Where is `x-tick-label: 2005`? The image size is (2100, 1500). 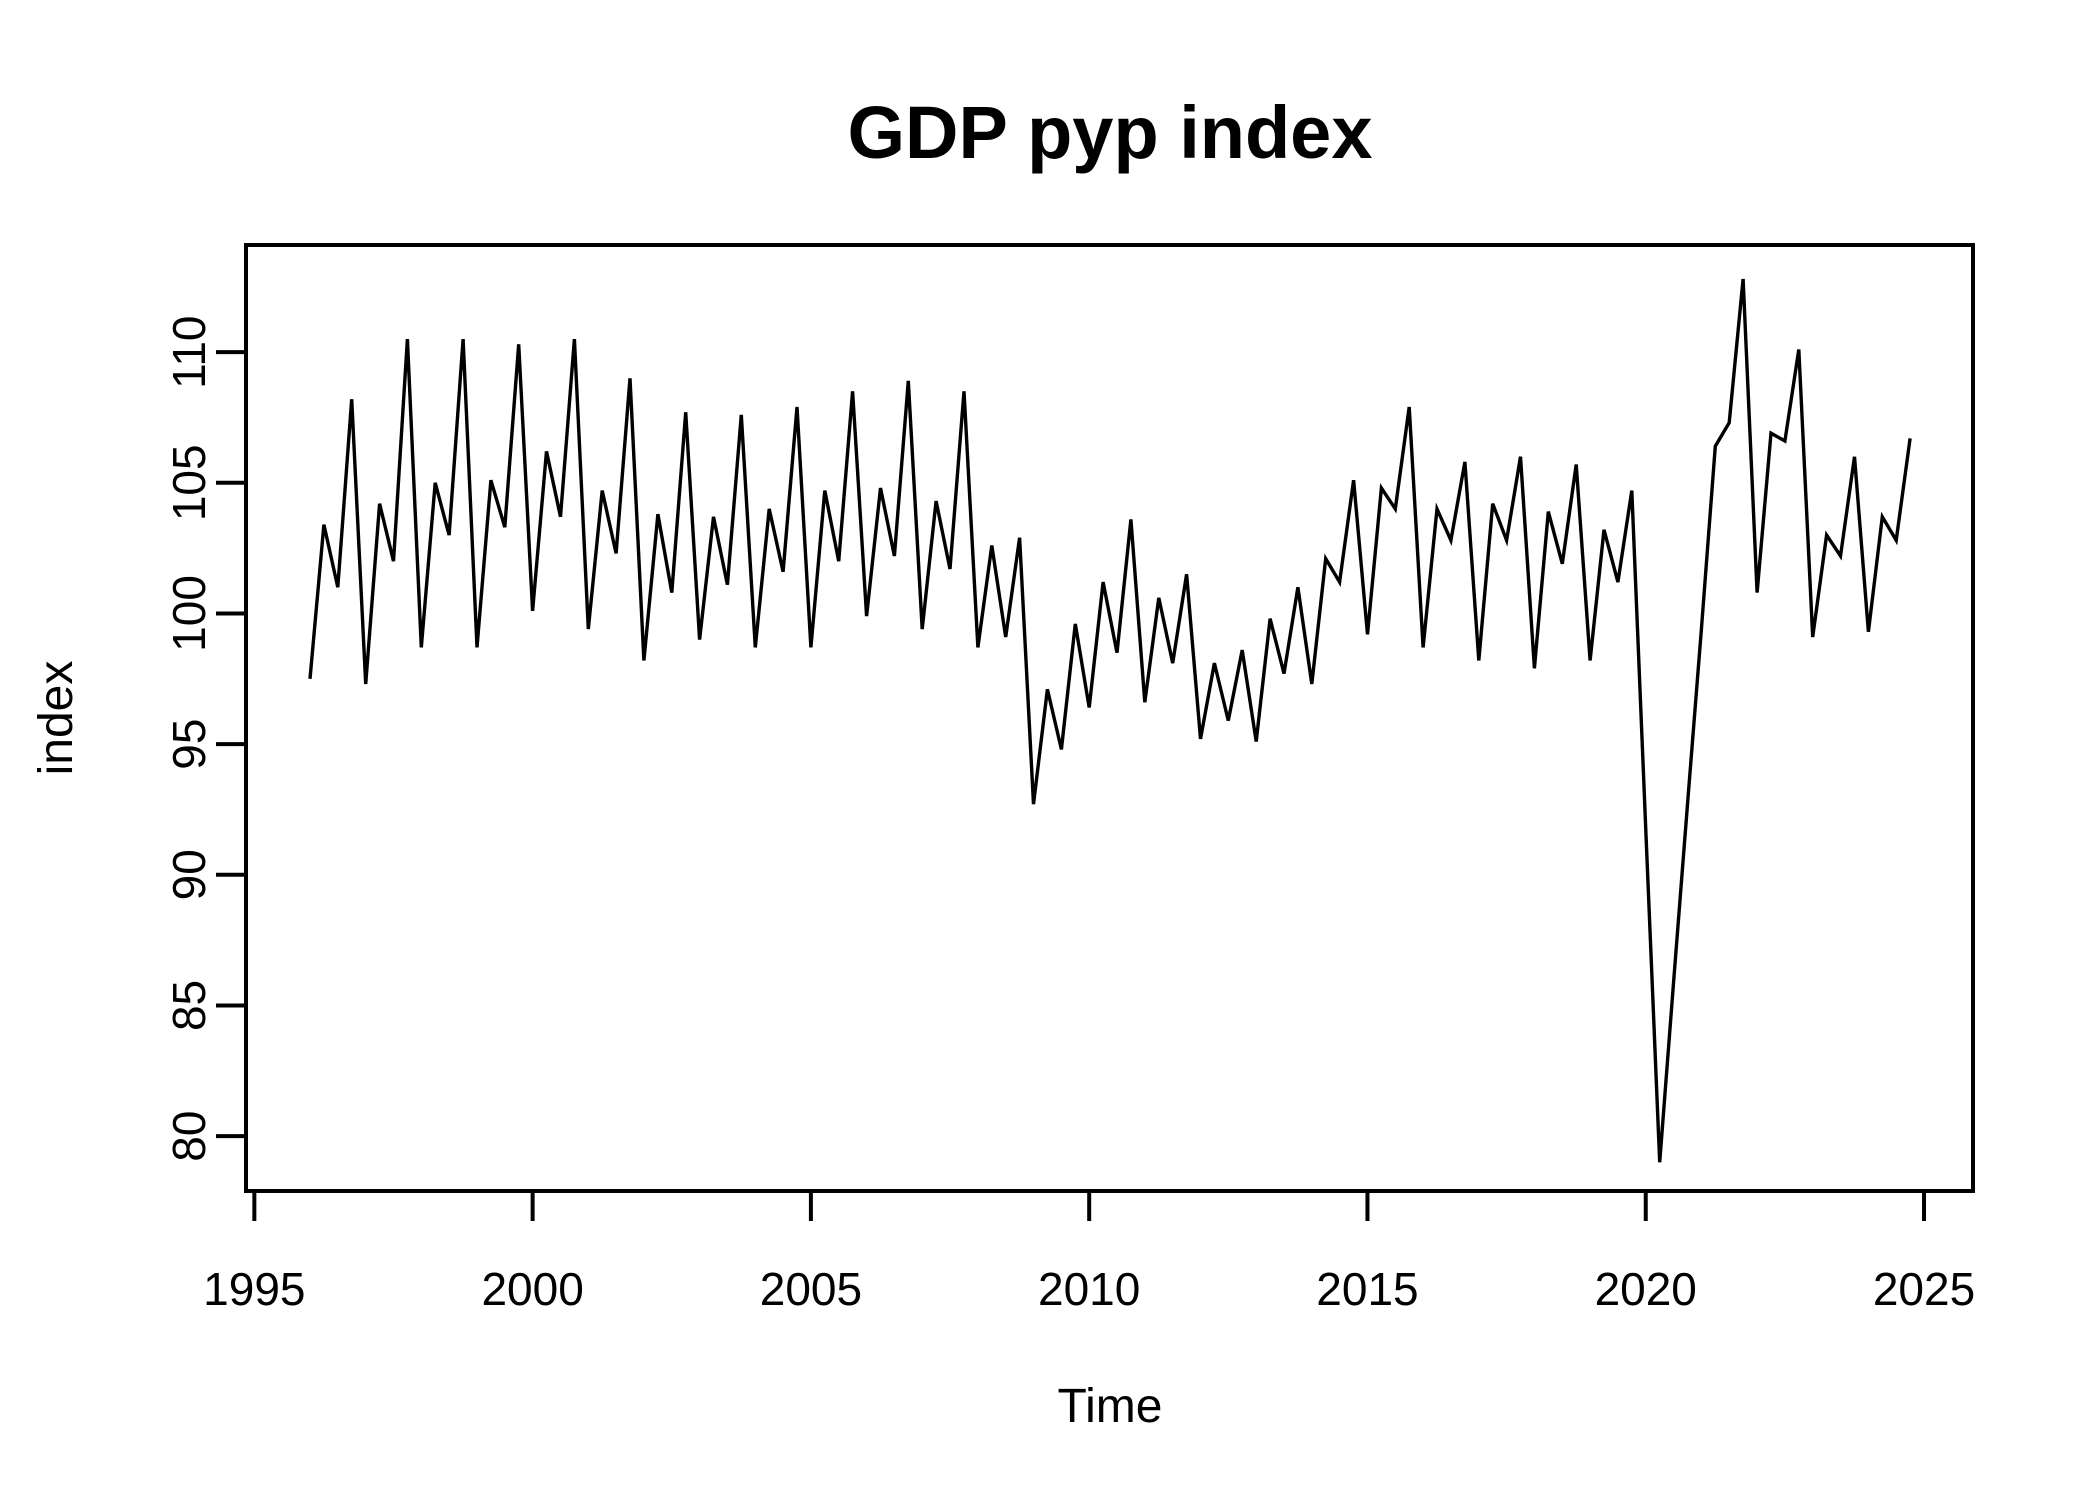 x-tick-label: 2005 is located at coordinates (811, 1289).